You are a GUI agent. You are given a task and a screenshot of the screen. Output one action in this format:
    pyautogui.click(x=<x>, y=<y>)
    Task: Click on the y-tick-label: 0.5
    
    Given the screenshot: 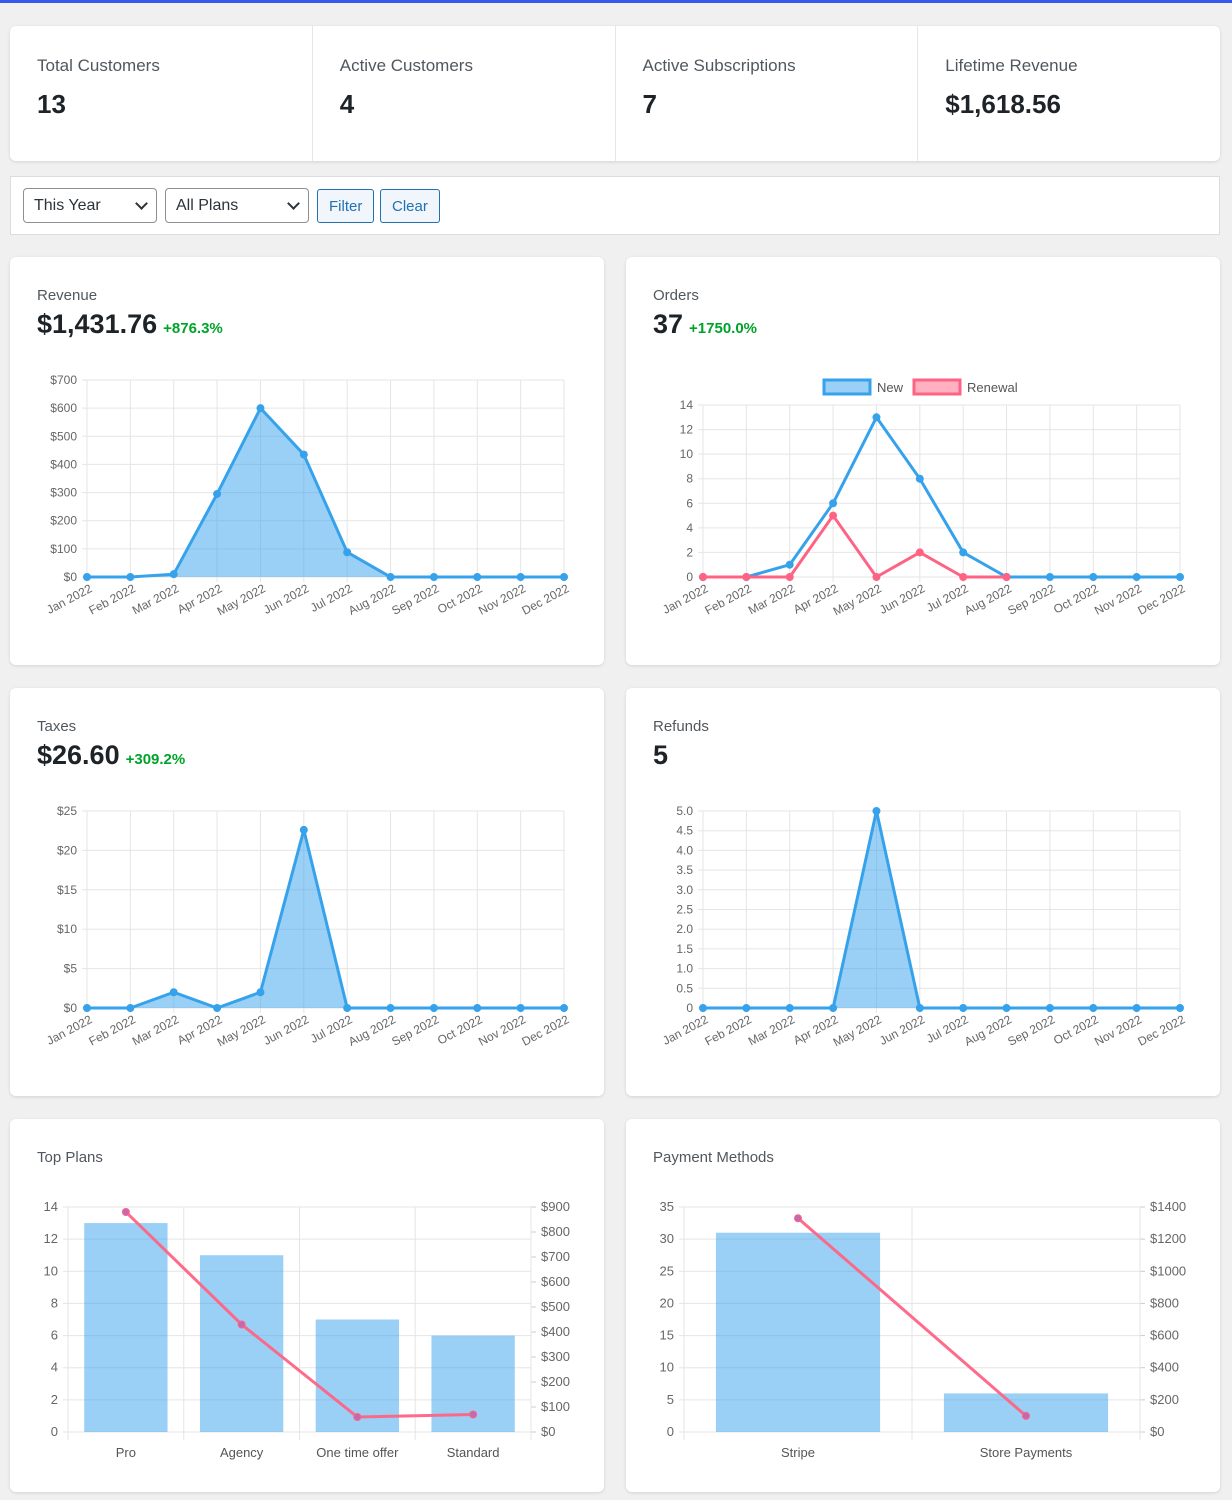 What is the action you would take?
    pyautogui.click(x=684, y=988)
    